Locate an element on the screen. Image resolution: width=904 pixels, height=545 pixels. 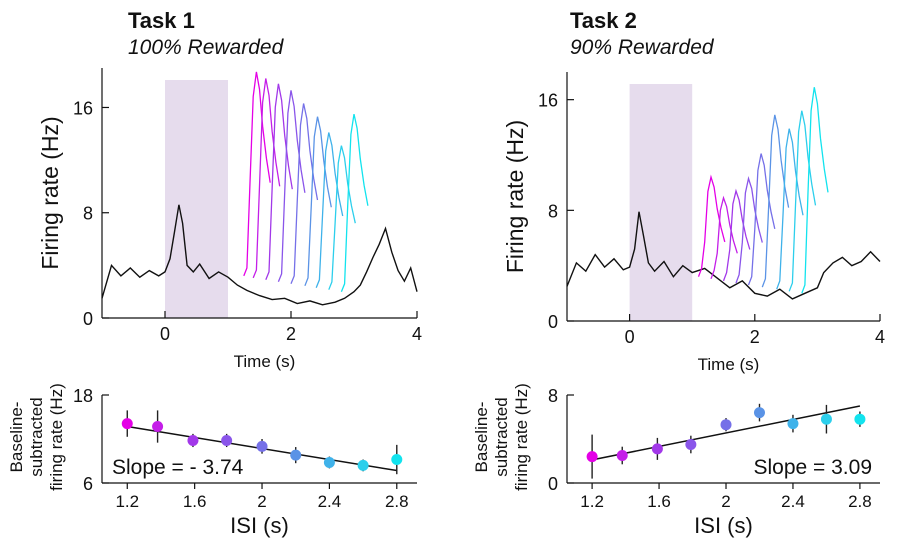
task1-isi-ylabel-line: Baseline- is located at coordinates (16, 437).